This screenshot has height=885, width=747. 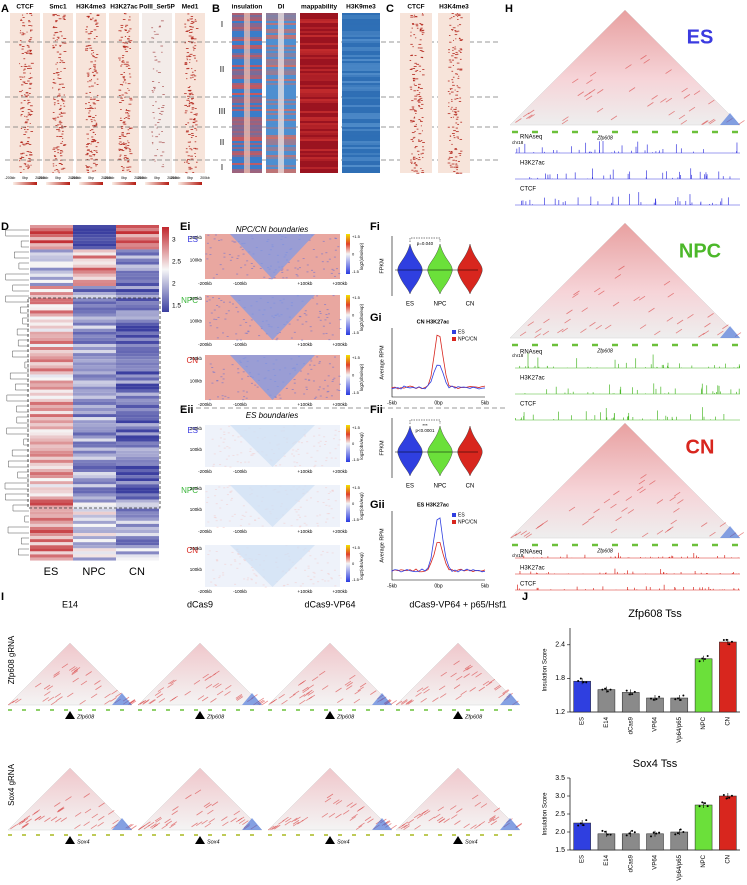 I want to click on label: CTCF, so click(x=528, y=405).